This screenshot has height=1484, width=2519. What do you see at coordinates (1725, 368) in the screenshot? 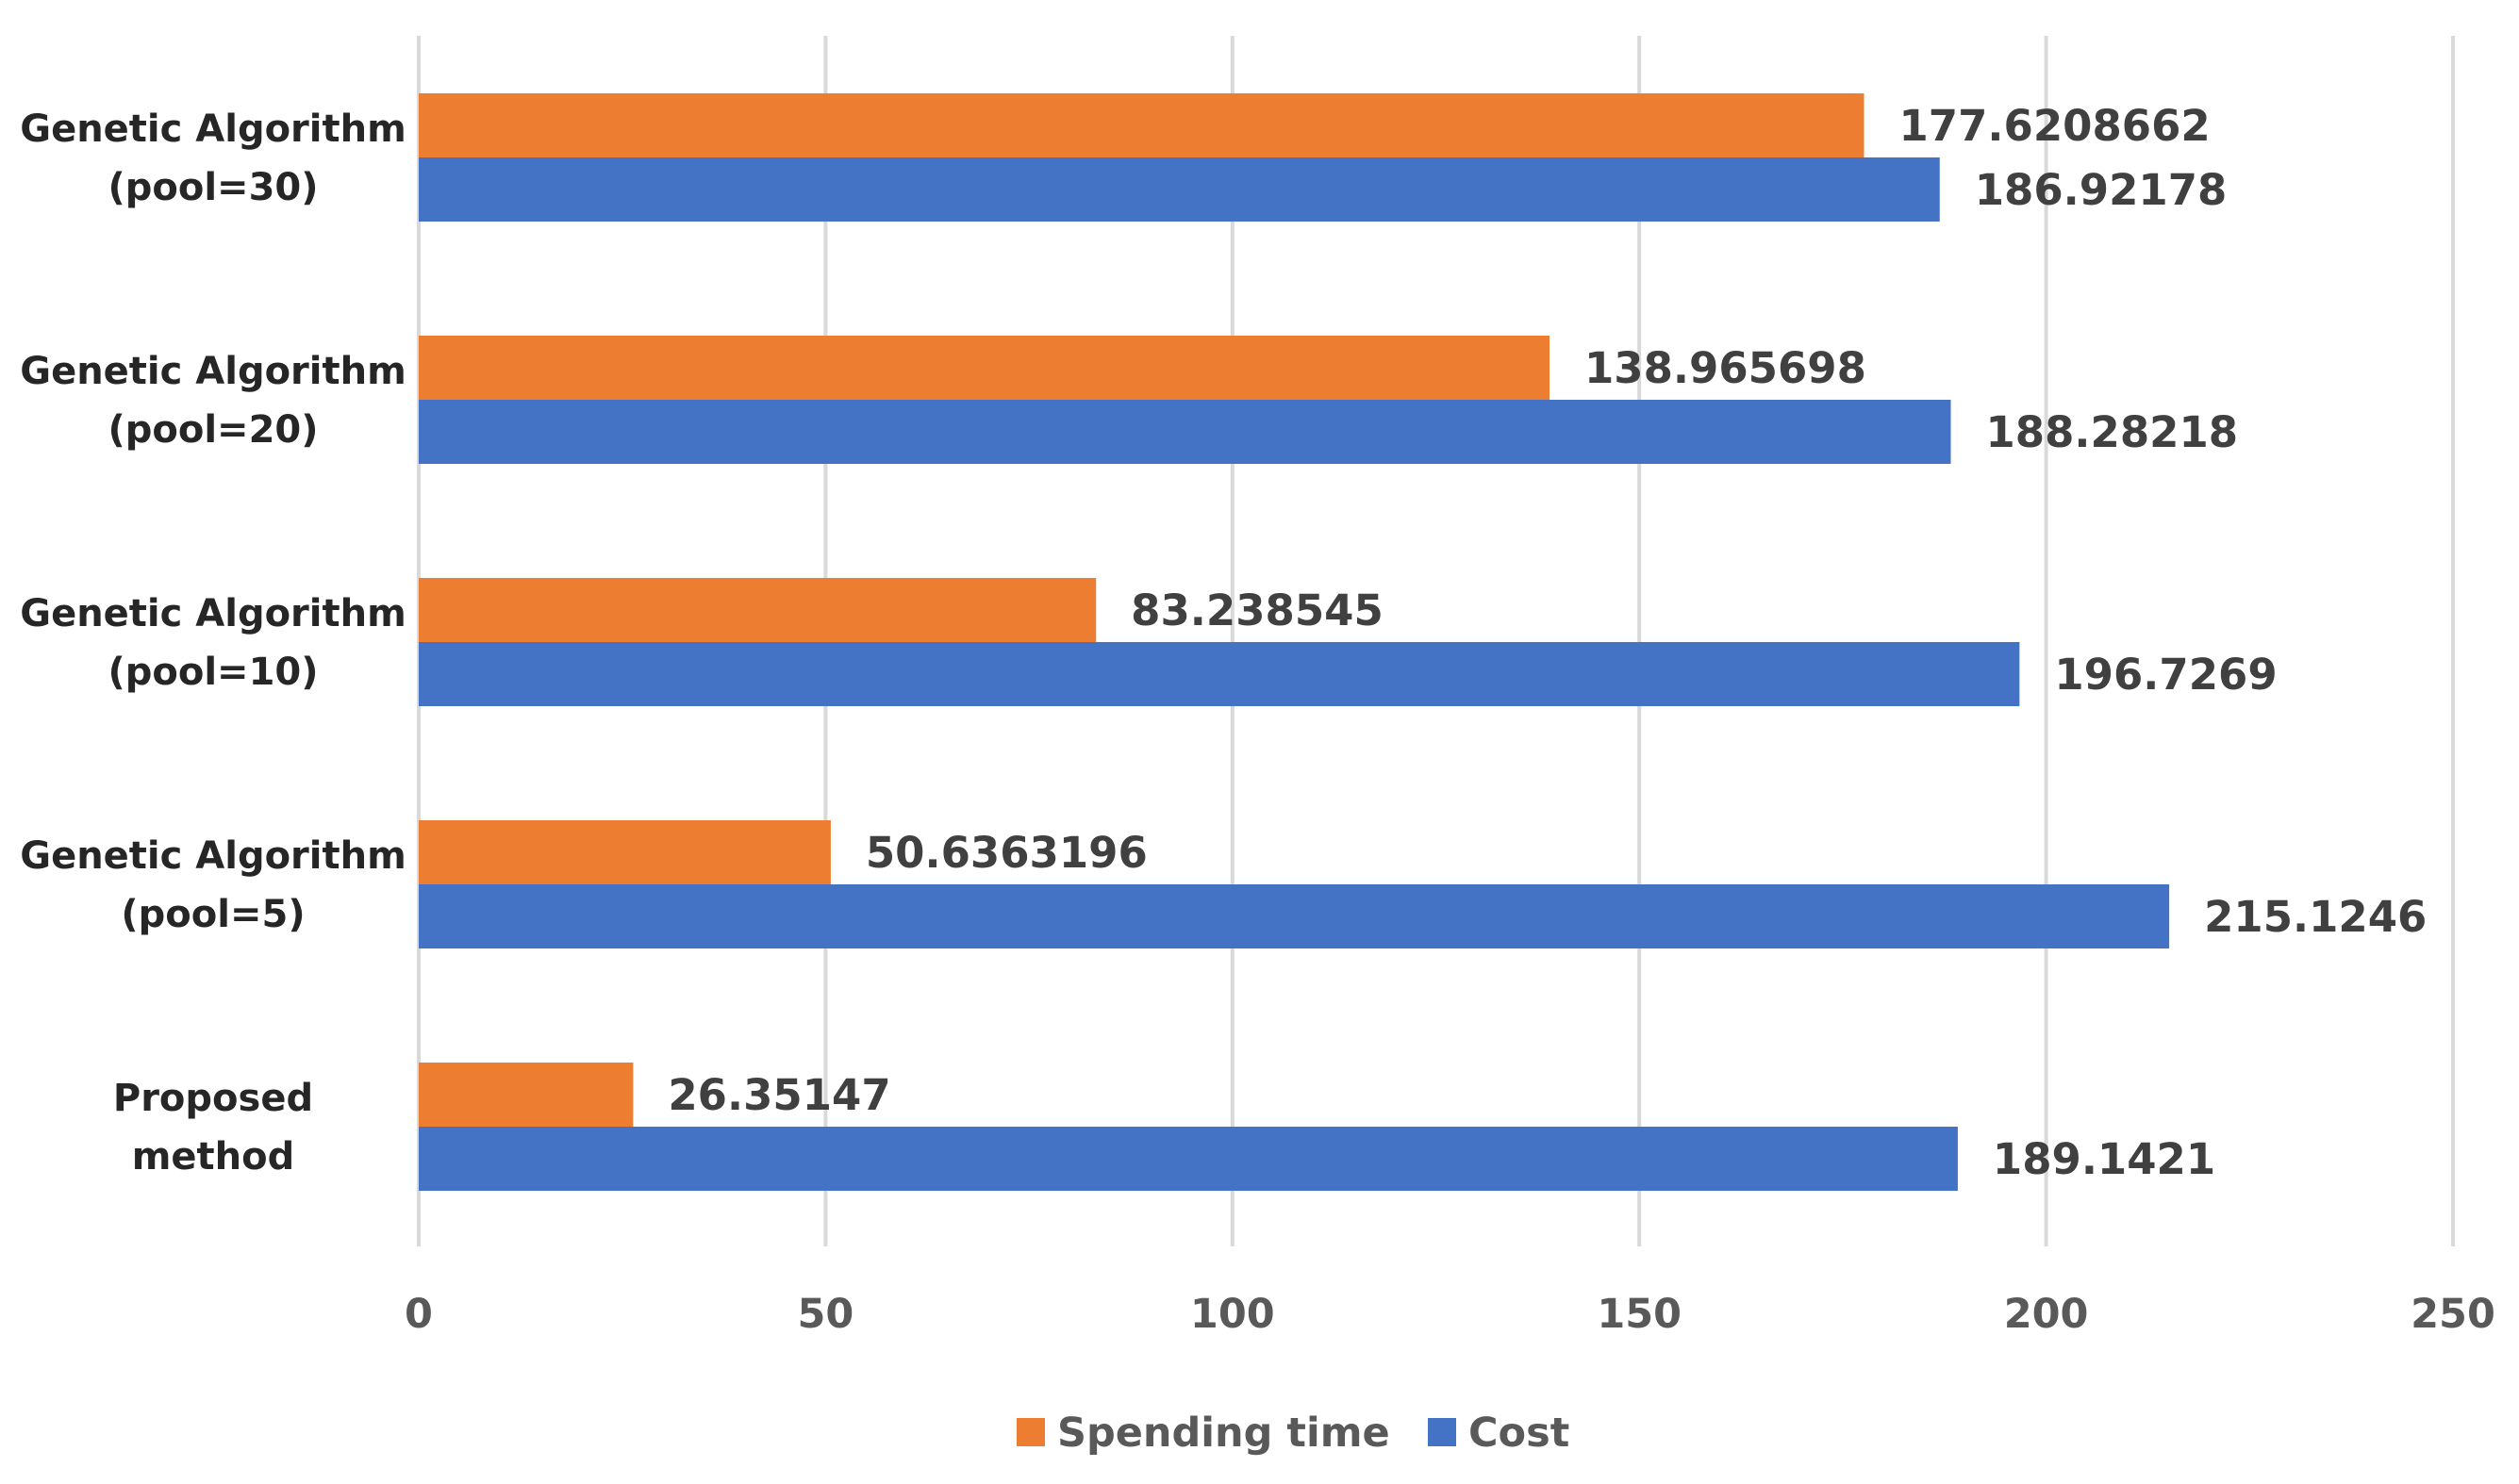
I see `data-label-spending-time-1: 138.965698` at bounding box center [1725, 368].